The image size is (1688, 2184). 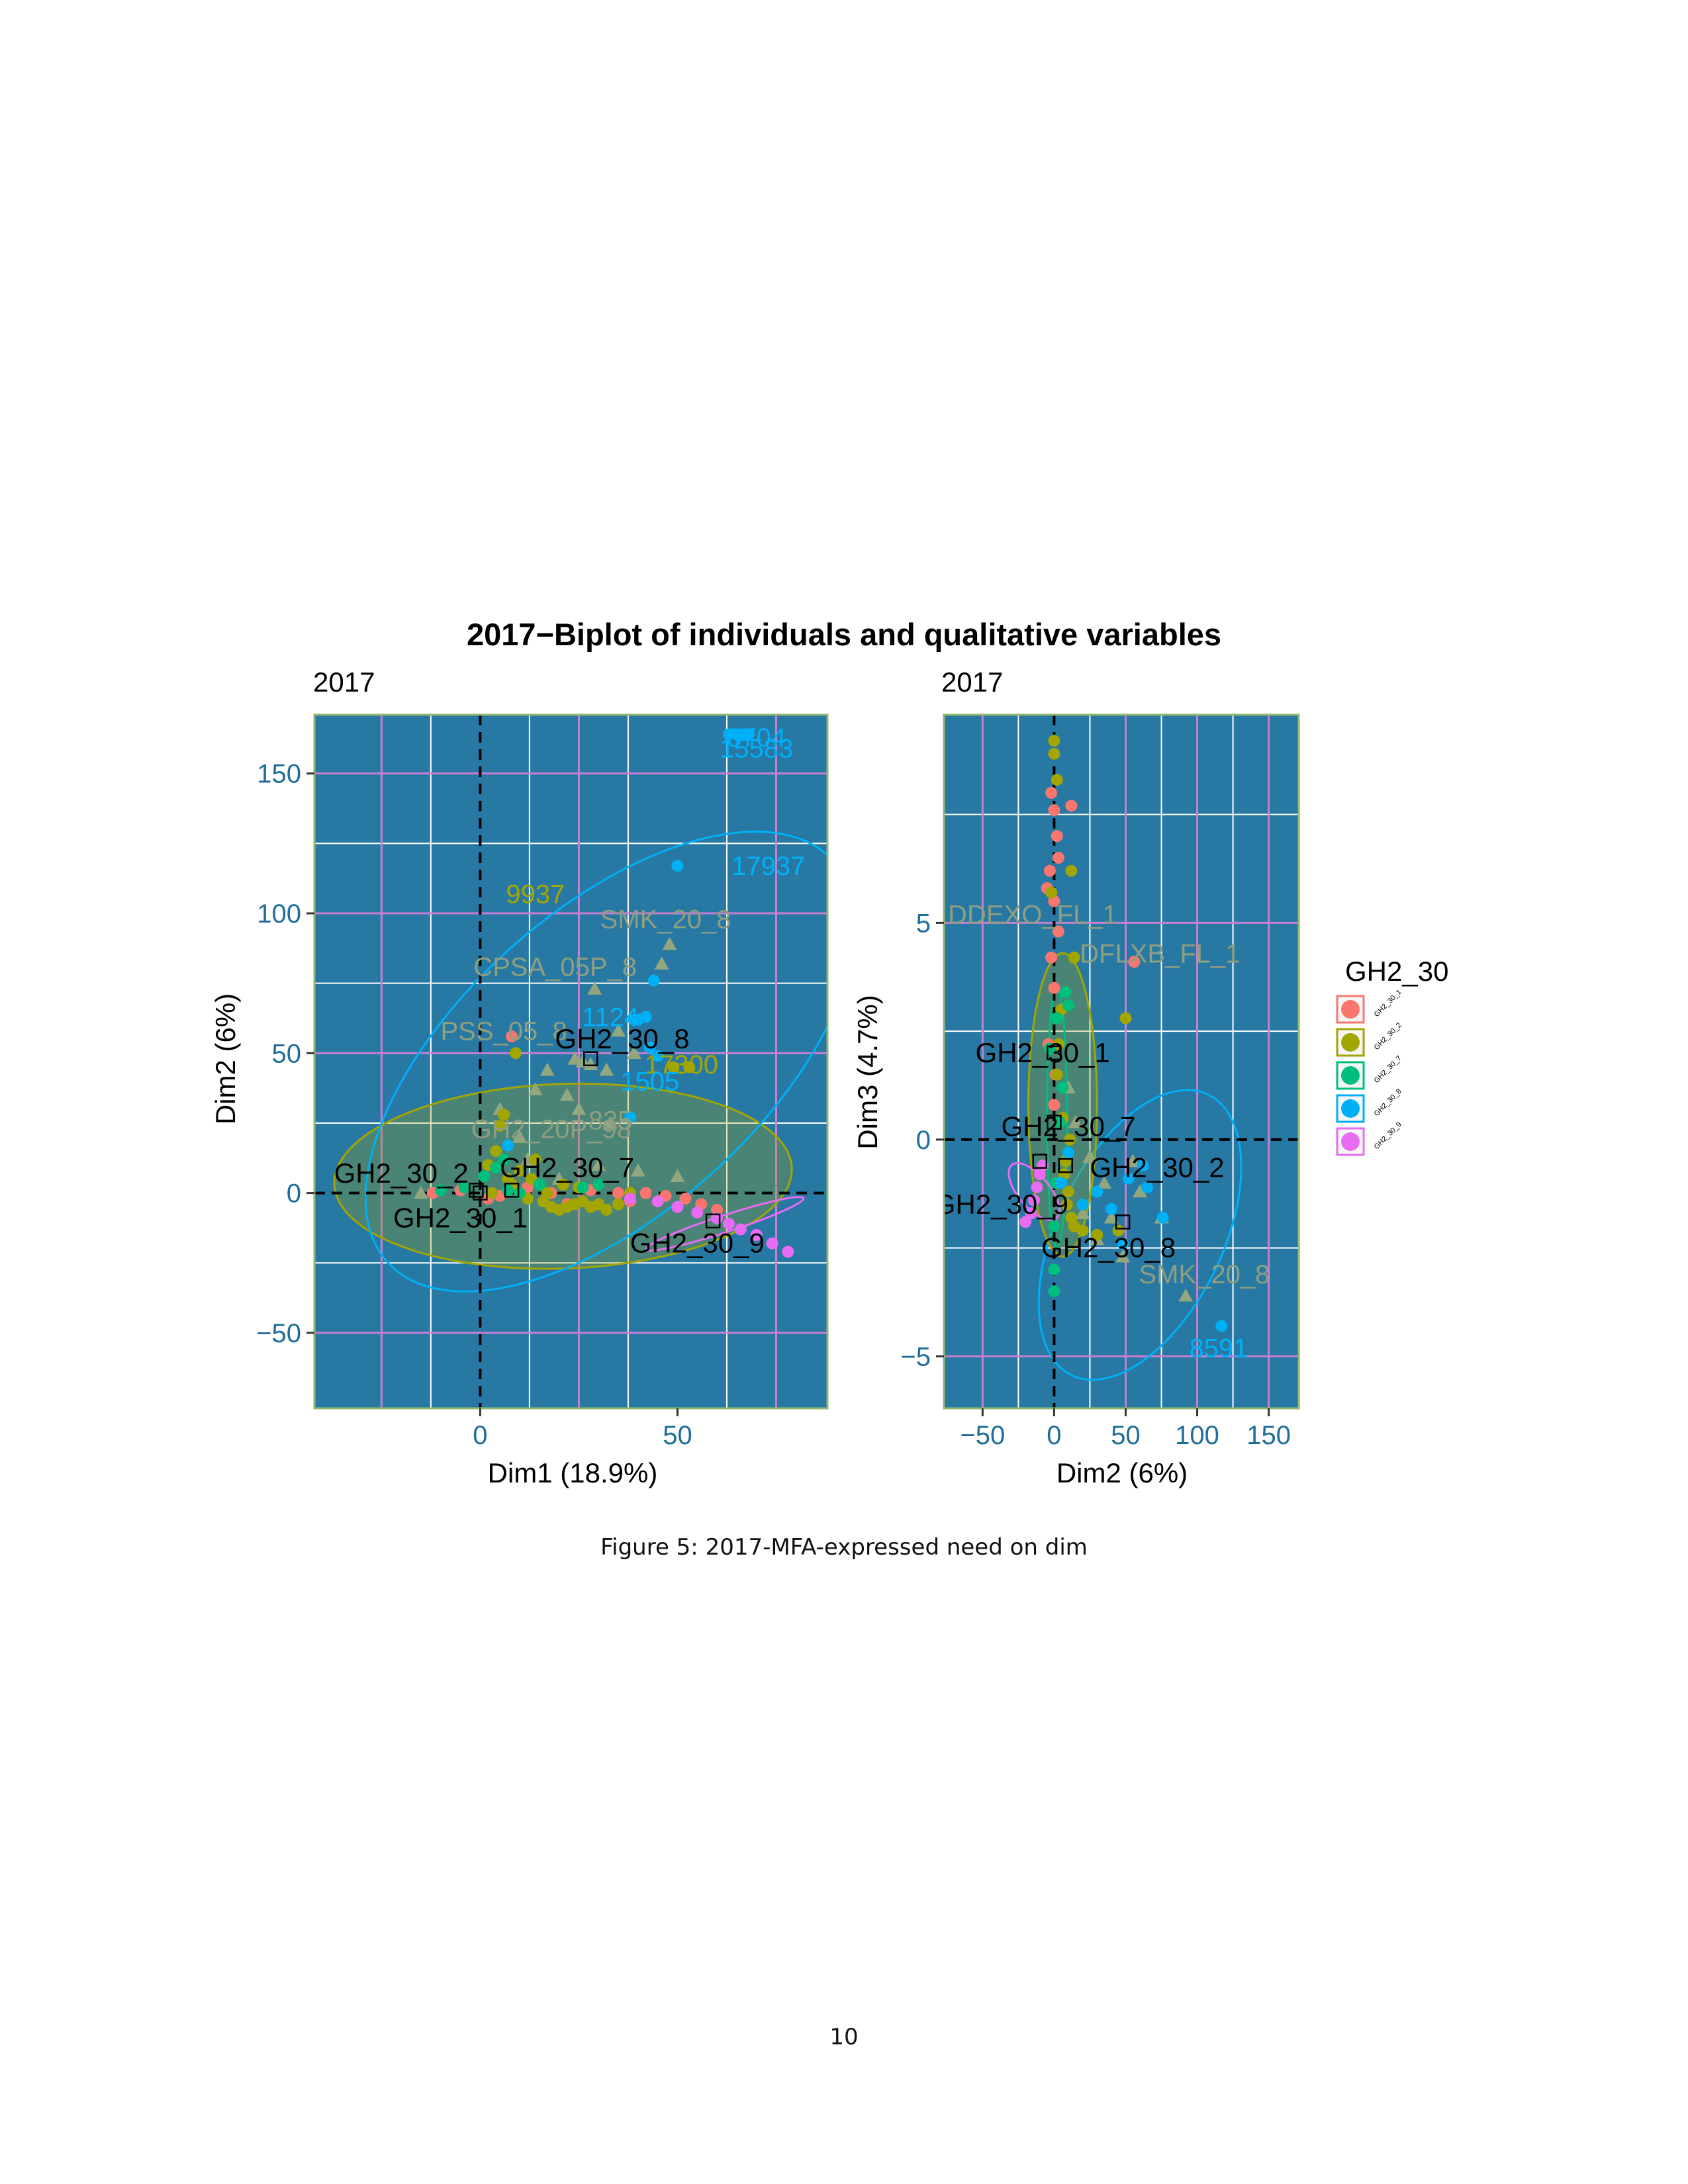 I want to click on individual-id-label: 1505, so click(x=649, y=1082).